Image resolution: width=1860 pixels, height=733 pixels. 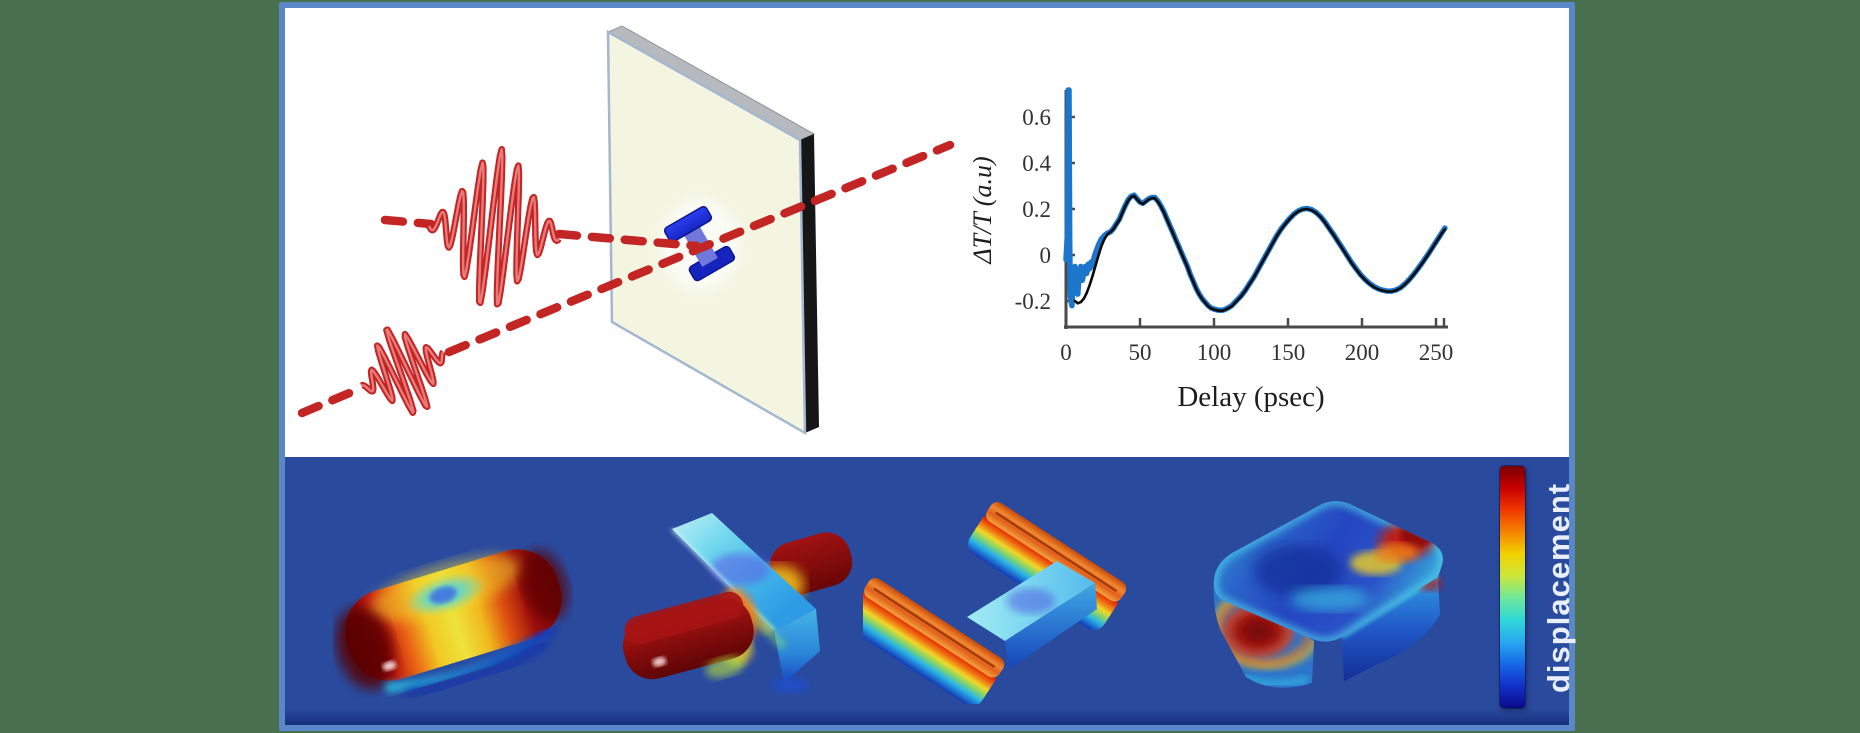 I want to click on probe-transmitted-dash, so click(x=699, y=248).